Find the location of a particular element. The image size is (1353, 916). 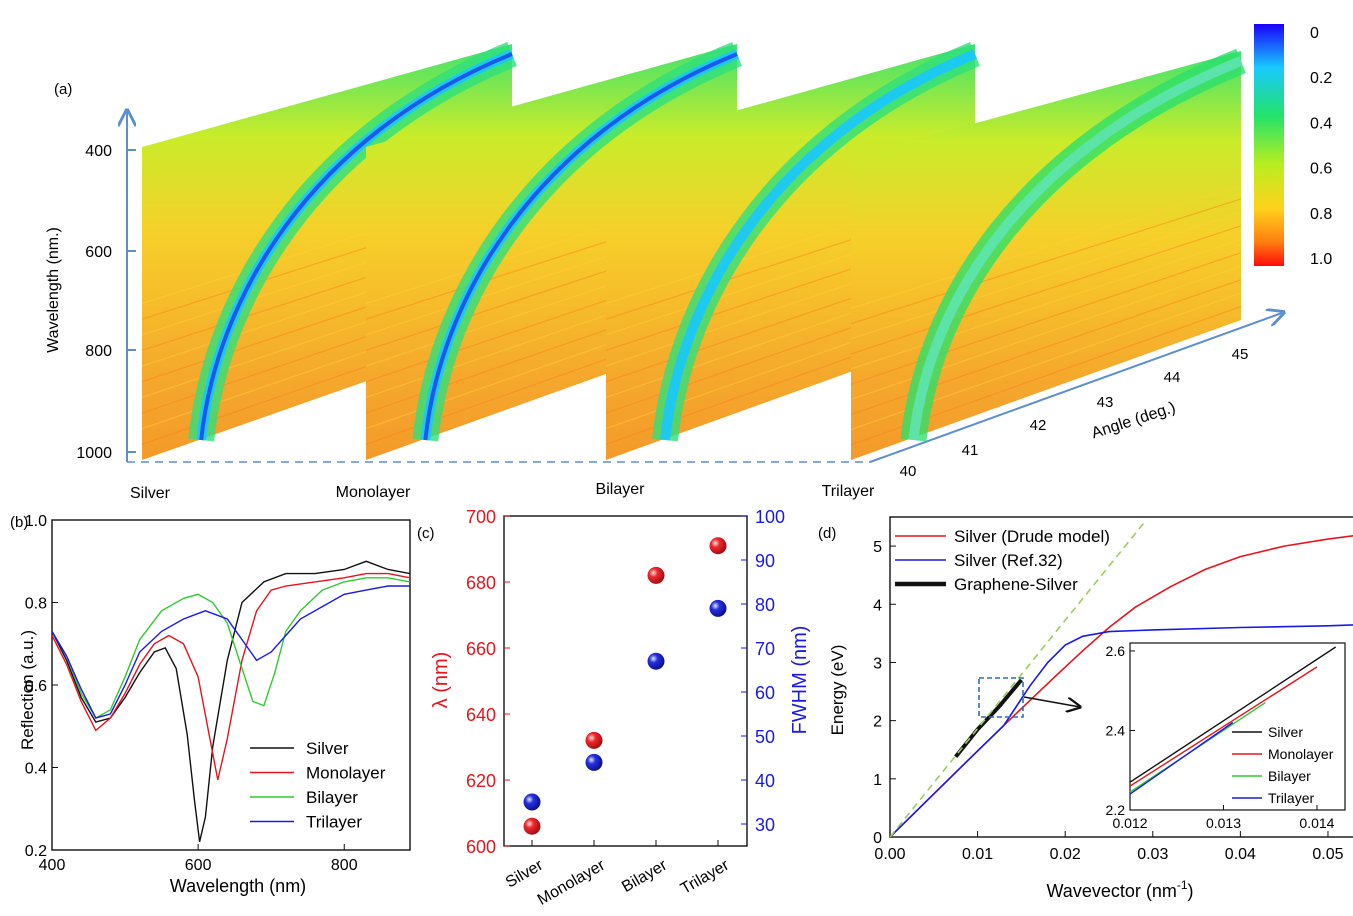

d-ylabel: Energy (eV) is located at coordinates (837, 690).